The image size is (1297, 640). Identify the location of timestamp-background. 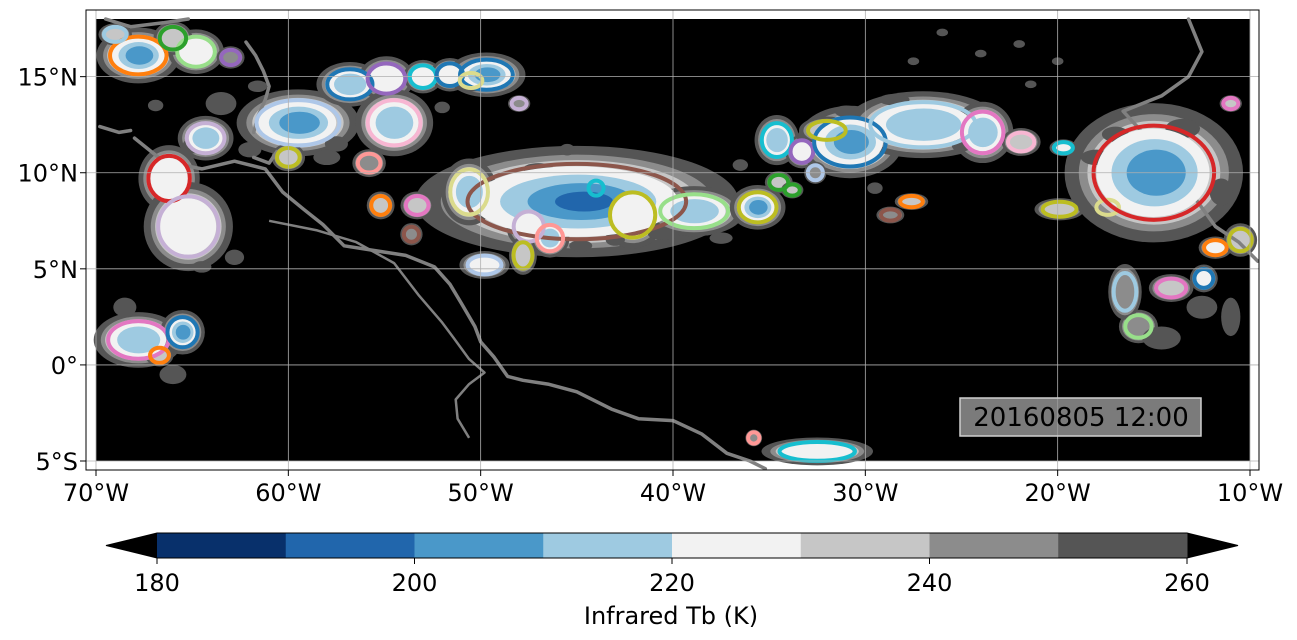
(1080, 417).